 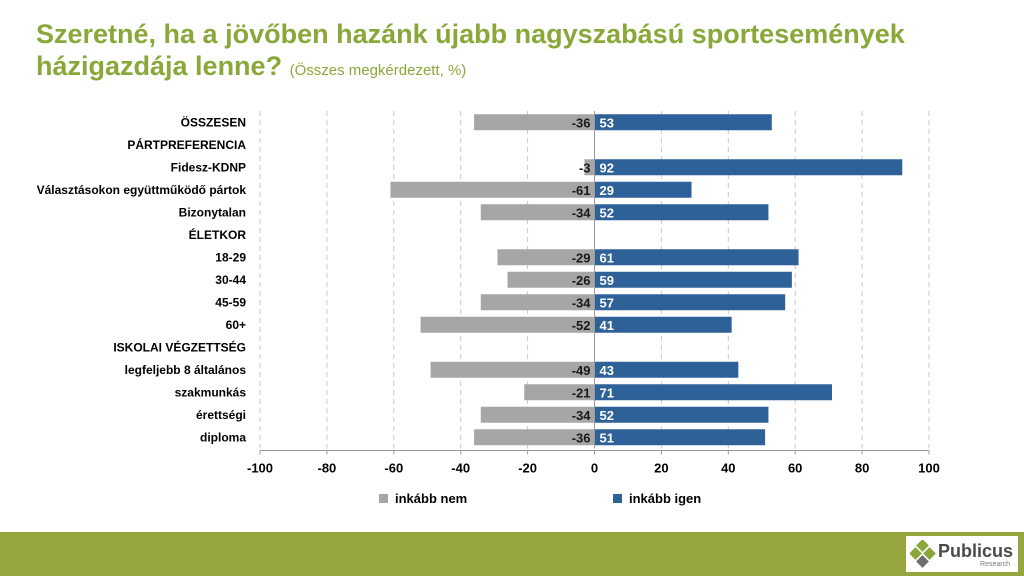 What do you see at coordinates (213, 121) in the screenshot?
I see `category-label: ÖSSZESEN` at bounding box center [213, 121].